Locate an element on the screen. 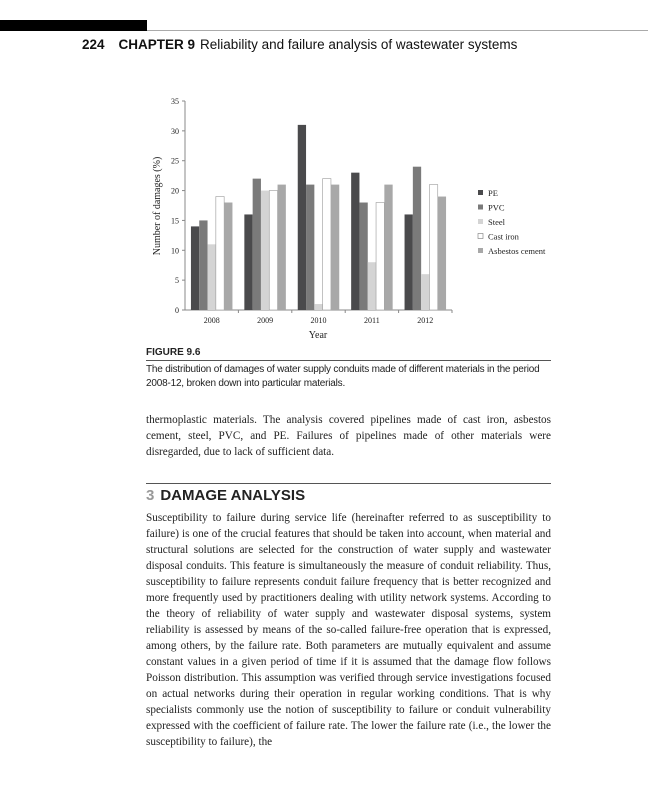 Image resolution: width=648 pixels, height=800 pixels. y-tick-label: 20 is located at coordinates (175, 191).